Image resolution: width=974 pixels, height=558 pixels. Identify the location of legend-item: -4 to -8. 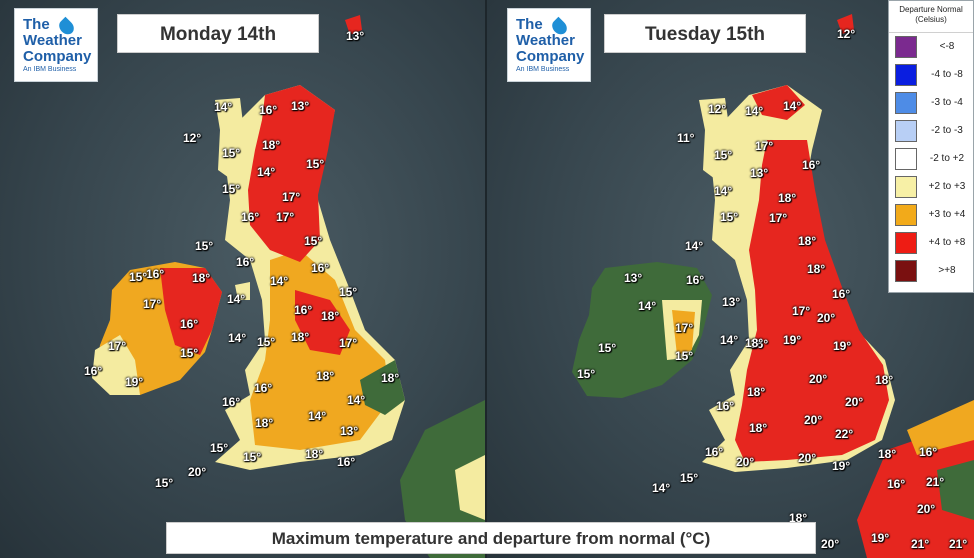
(931, 75).